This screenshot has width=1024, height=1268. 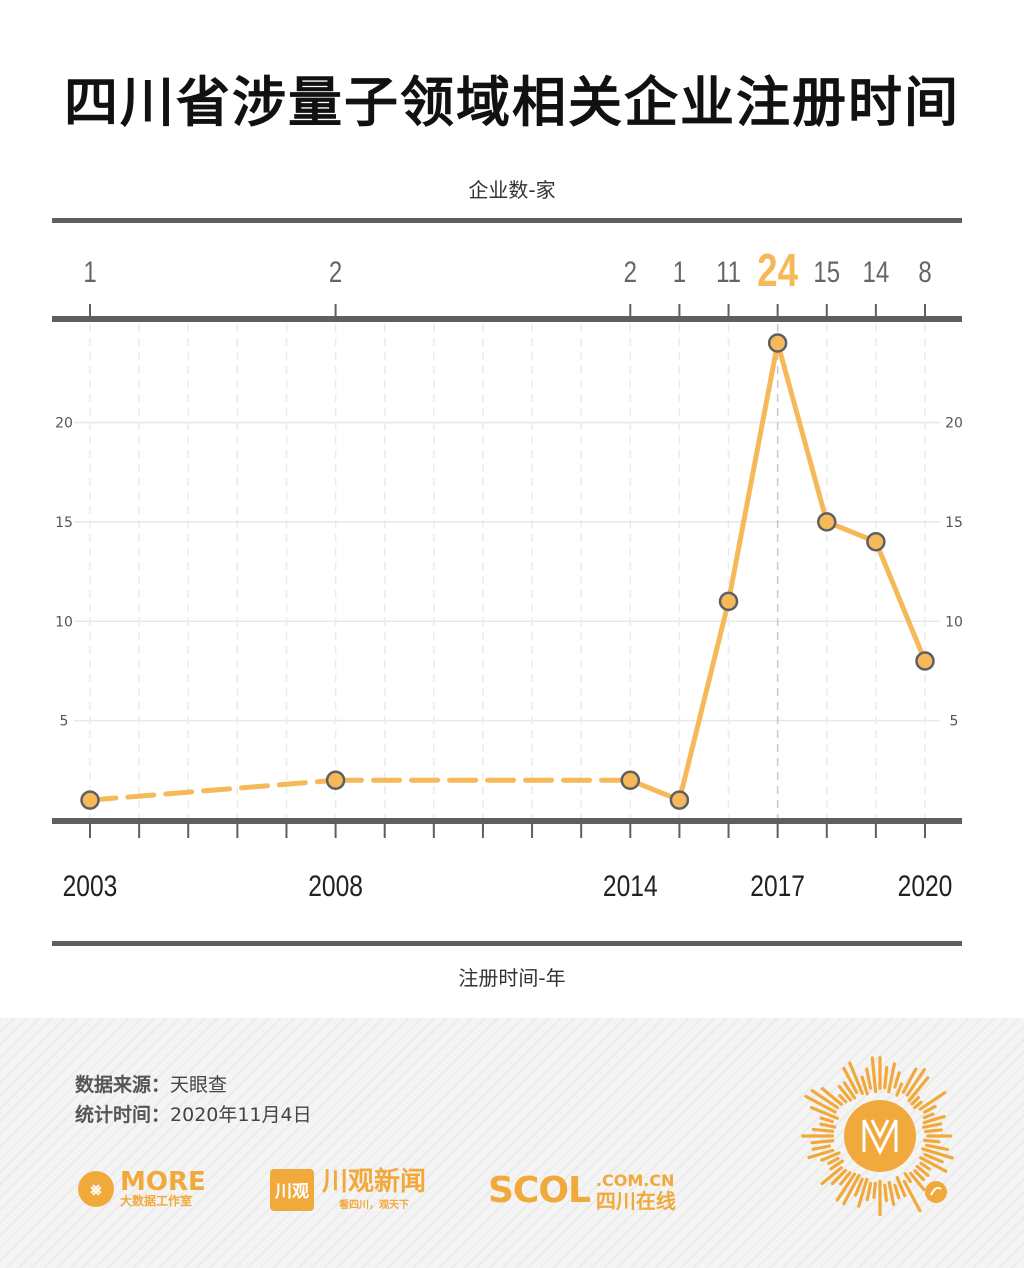 I want to click on value-label-2019: 14, so click(x=876, y=271).